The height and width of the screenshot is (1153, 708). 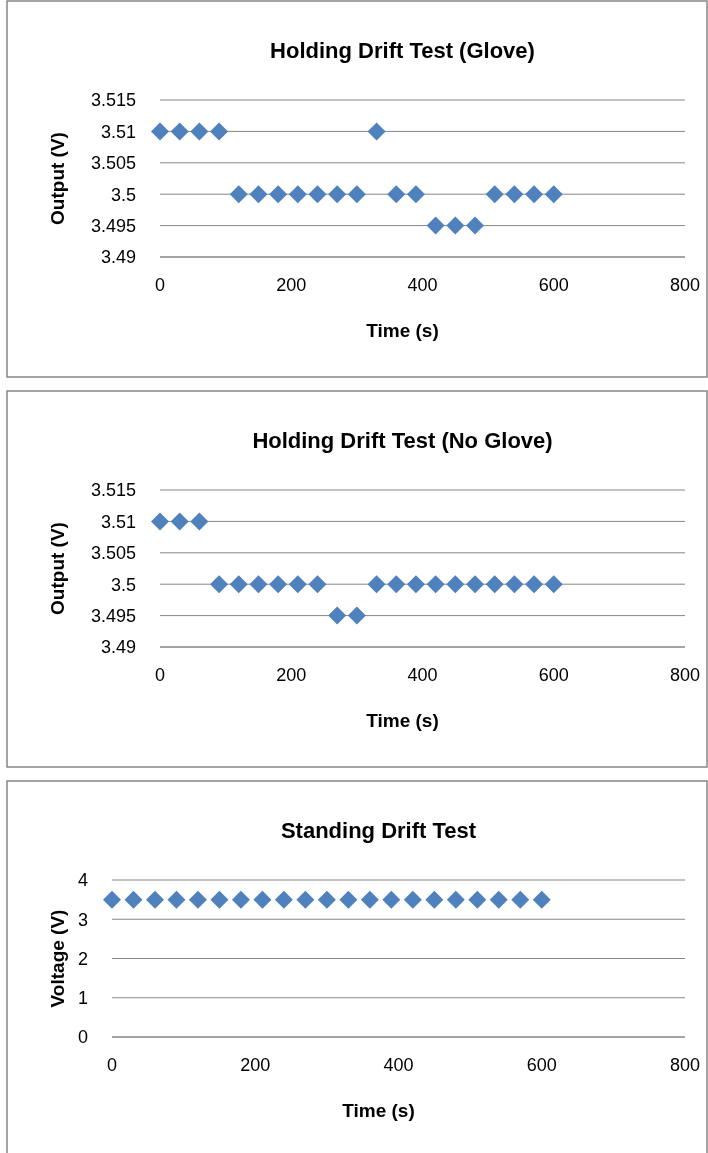 What do you see at coordinates (82, 919) in the screenshot?
I see `y-tick-label: 3` at bounding box center [82, 919].